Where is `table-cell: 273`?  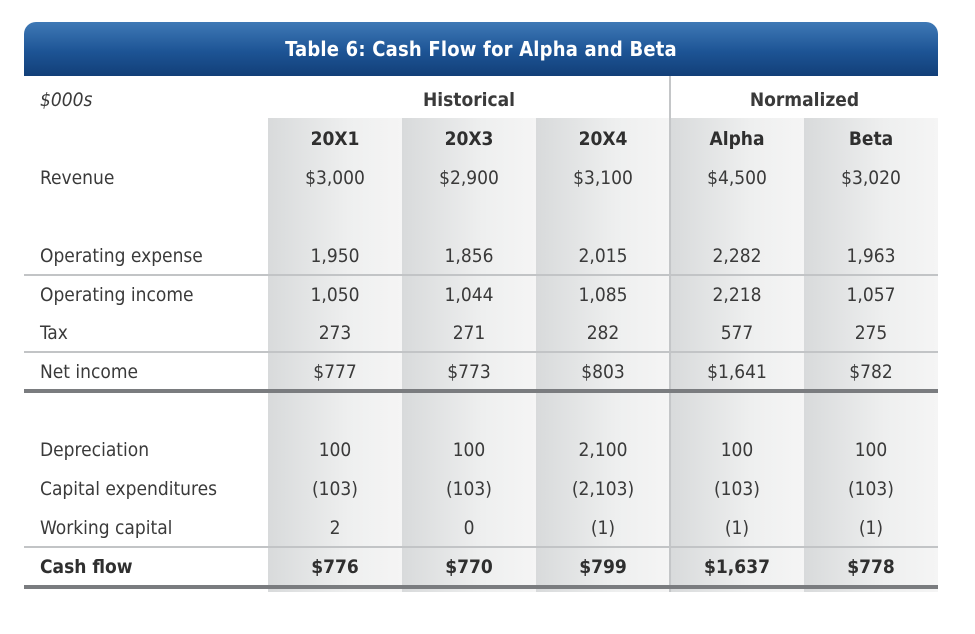
table-cell: 273 is located at coordinates (335, 333).